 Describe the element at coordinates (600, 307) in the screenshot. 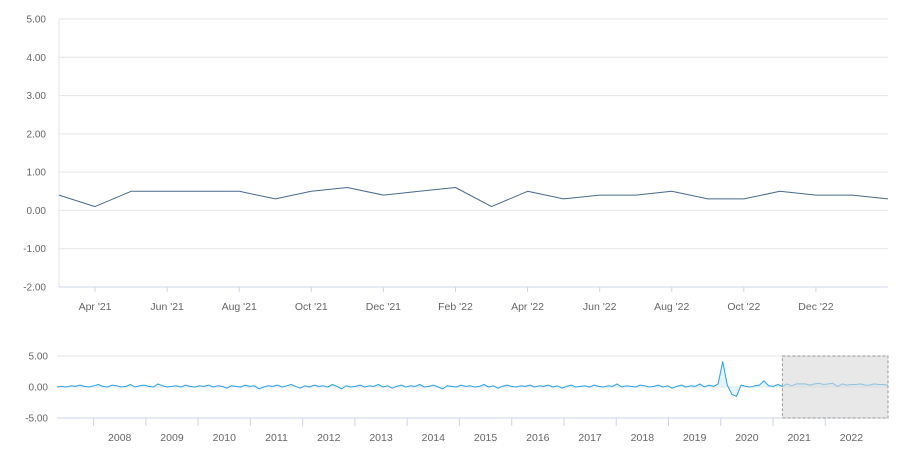

I see `main-x-tick-label: Jun '22` at that location.